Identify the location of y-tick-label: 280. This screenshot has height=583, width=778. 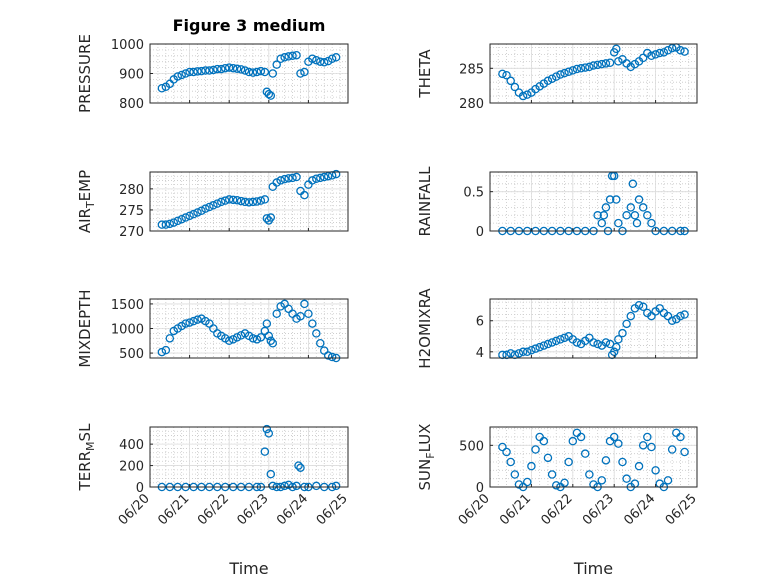
(471, 104).